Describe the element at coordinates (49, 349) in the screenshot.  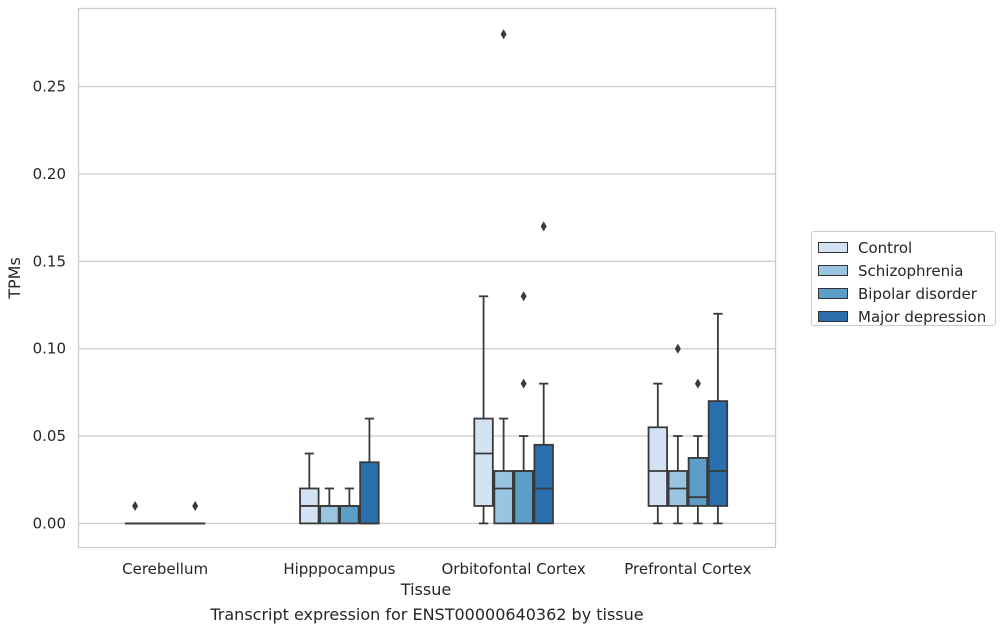
I see `y-tick-label: 0.10` at that location.